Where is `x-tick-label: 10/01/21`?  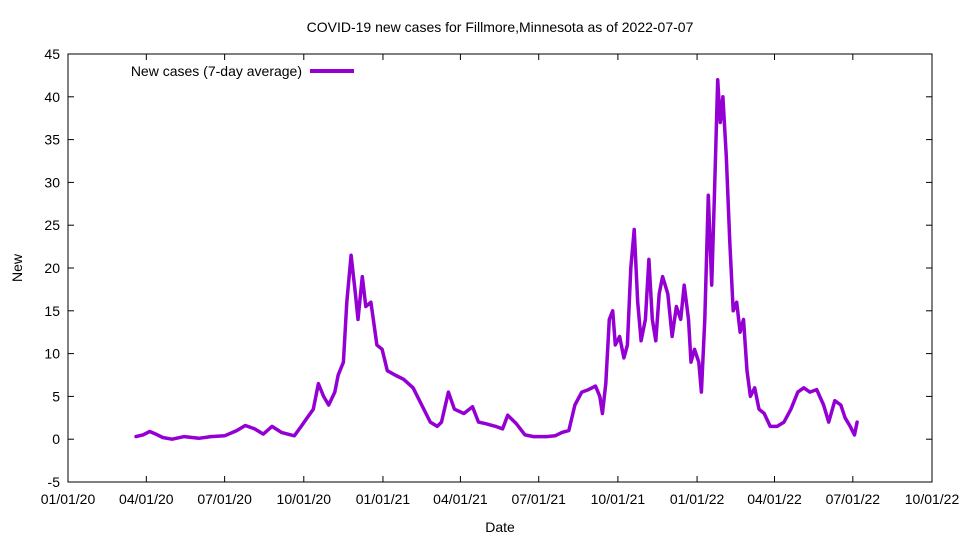
x-tick-label: 10/01/21 is located at coordinates (618, 499).